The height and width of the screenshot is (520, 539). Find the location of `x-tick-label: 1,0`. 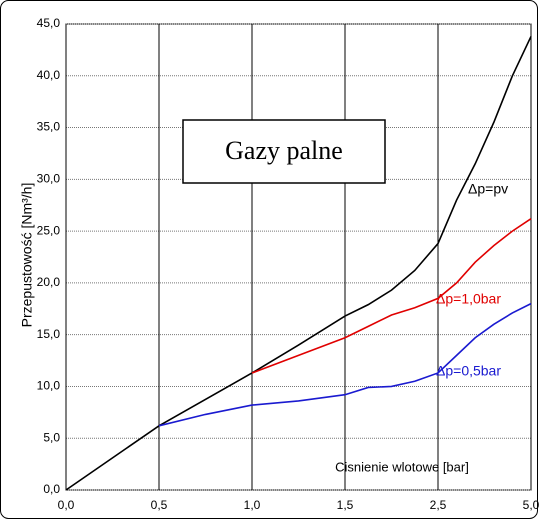

x-tick-label: 1,0 is located at coordinates (252, 505).